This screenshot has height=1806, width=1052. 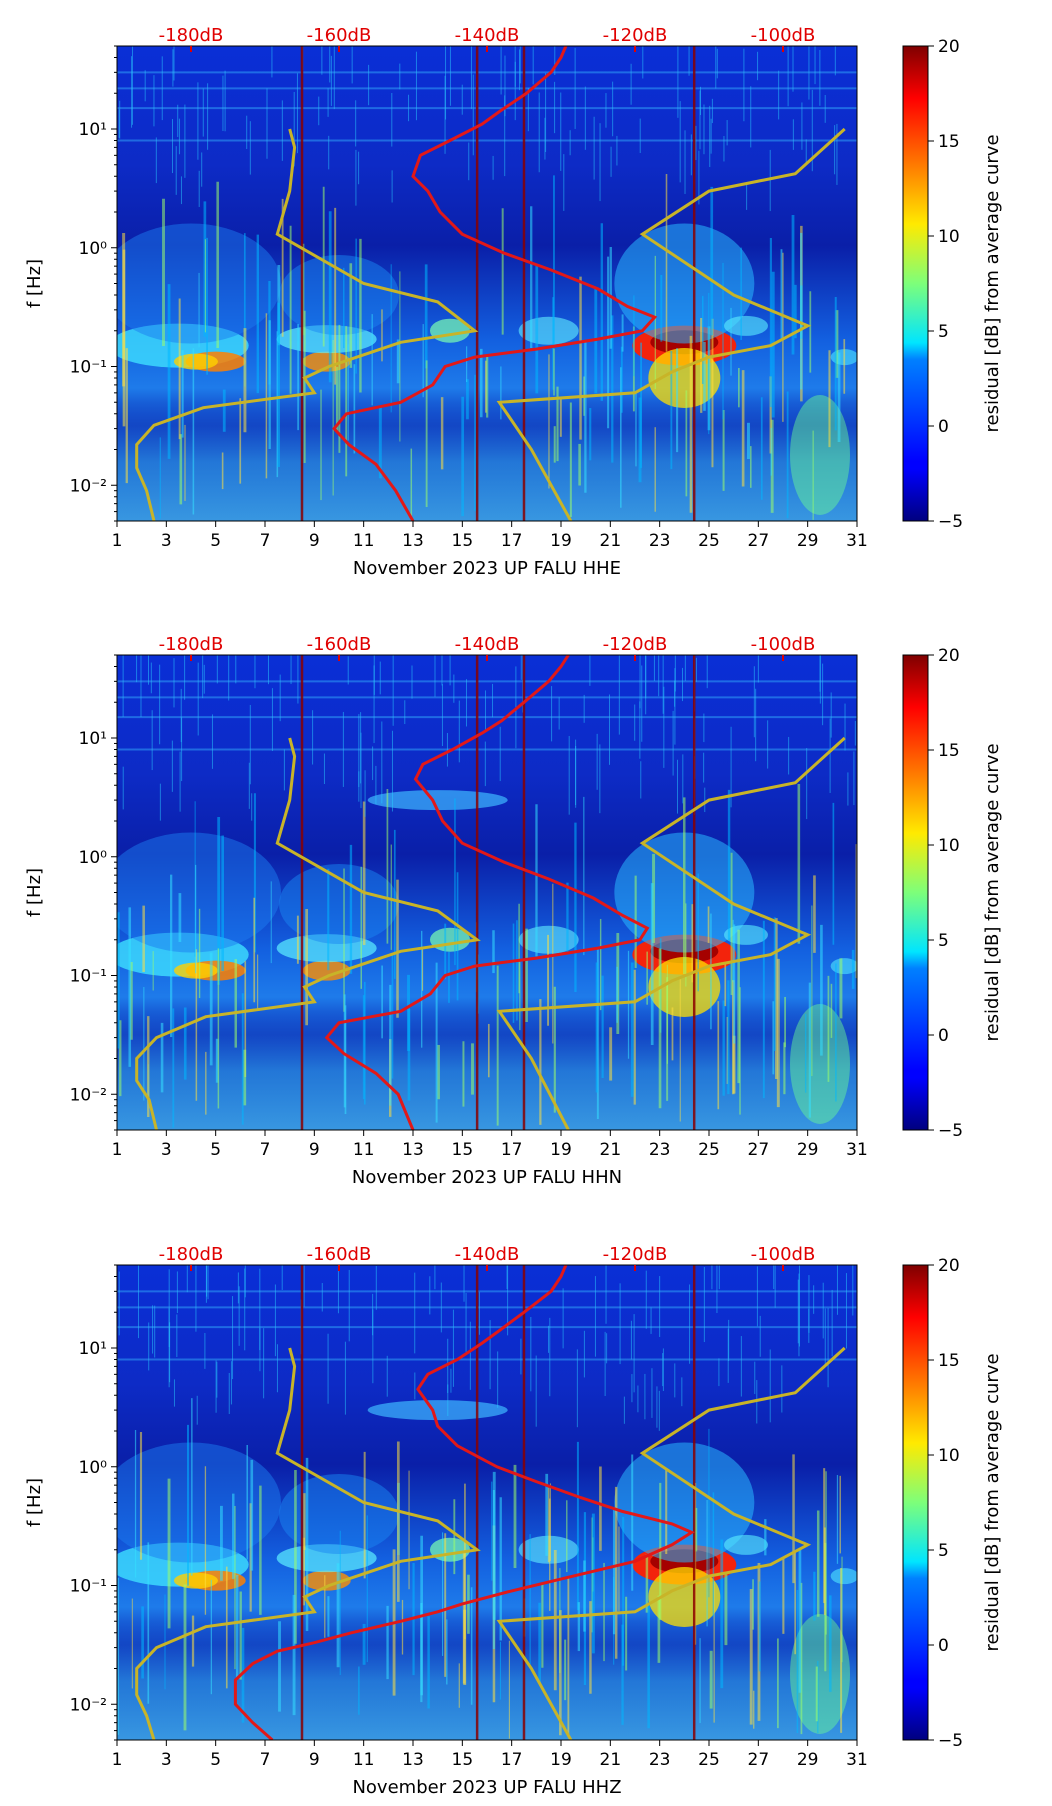 What do you see at coordinates (759, 1760) in the screenshot?
I see `x-tick-label: 27` at bounding box center [759, 1760].